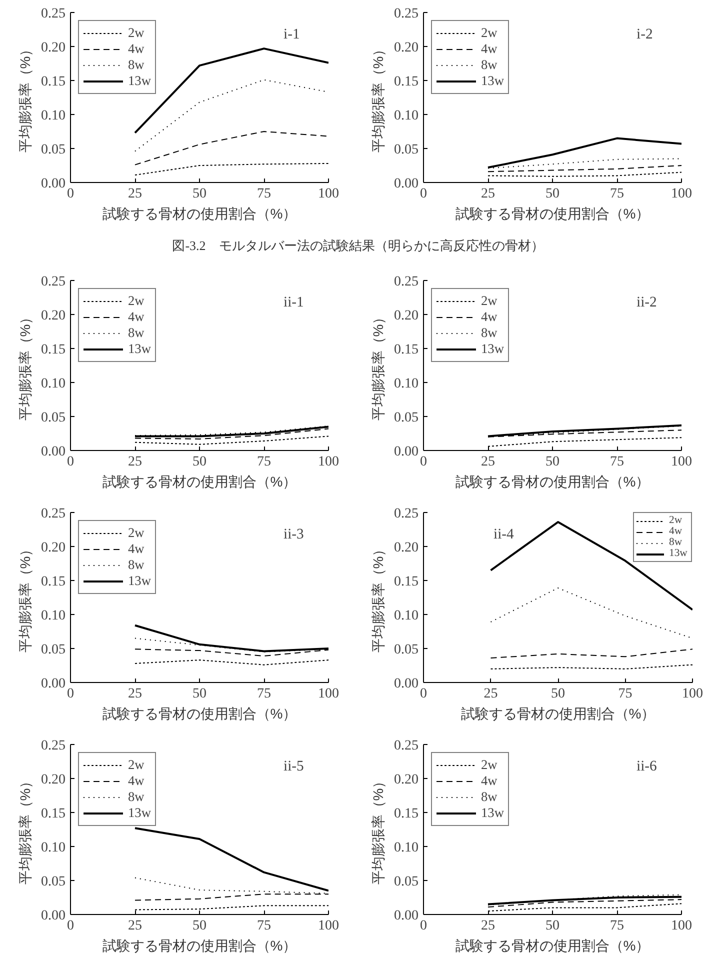  What do you see at coordinates (358, 246) in the screenshot?
I see `text: 図-3.2 モルタルバー法の試験結果（明らかに高反応性の骨材）` at bounding box center [358, 246].